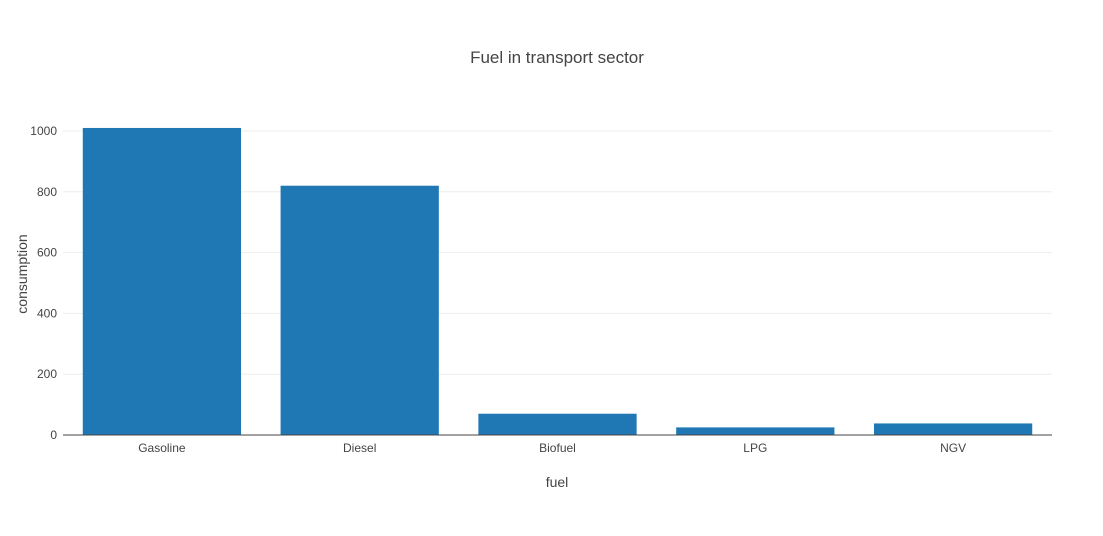 This screenshot has width=1103, height=536. What do you see at coordinates (43, 131) in the screenshot?
I see `y-tick-label: 1000` at bounding box center [43, 131].